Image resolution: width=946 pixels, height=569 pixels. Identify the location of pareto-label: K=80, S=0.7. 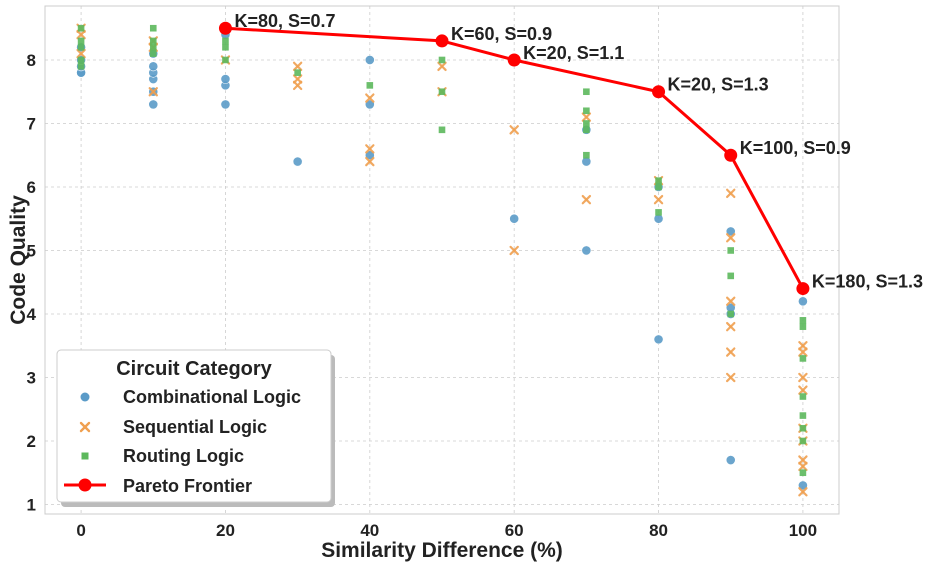
(284, 21).